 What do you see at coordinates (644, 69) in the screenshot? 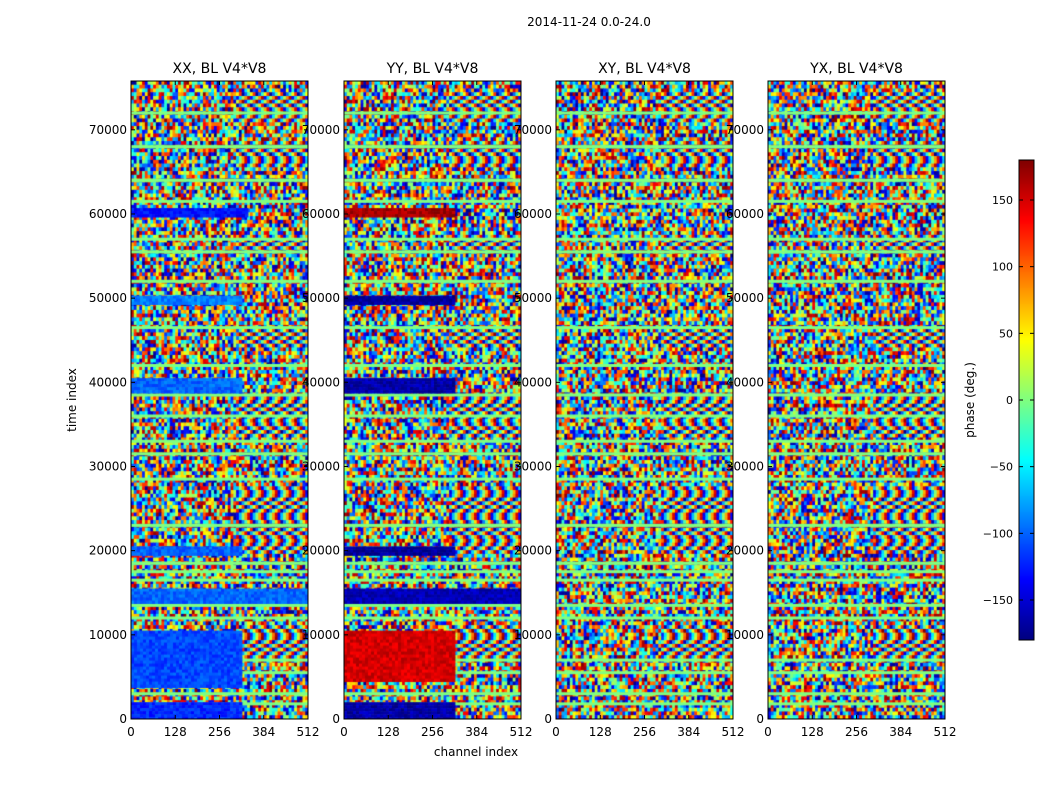
I see `panel-title: XY, BL V4*V8` at bounding box center [644, 69].